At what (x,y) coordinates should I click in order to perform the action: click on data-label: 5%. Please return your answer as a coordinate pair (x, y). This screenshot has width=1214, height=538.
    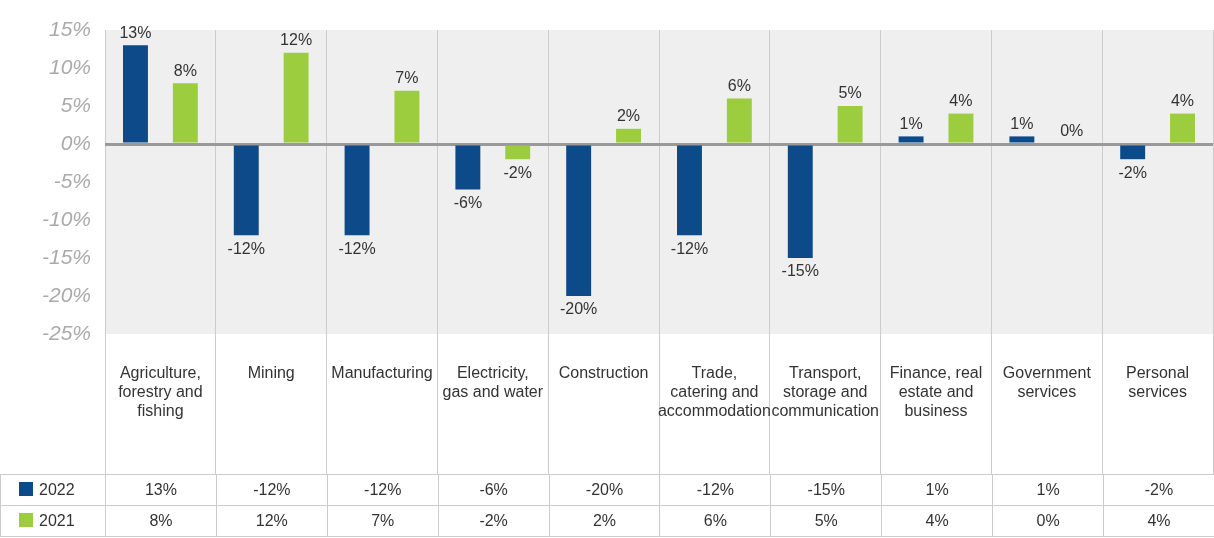
    Looking at the image, I should click on (826, 521).